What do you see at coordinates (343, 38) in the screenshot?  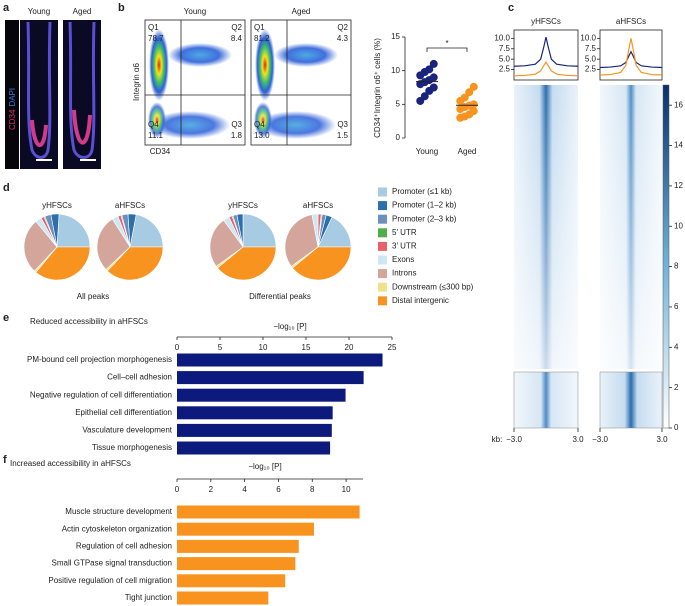 I see `quadrant-value: 4.3` at bounding box center [343, 38].